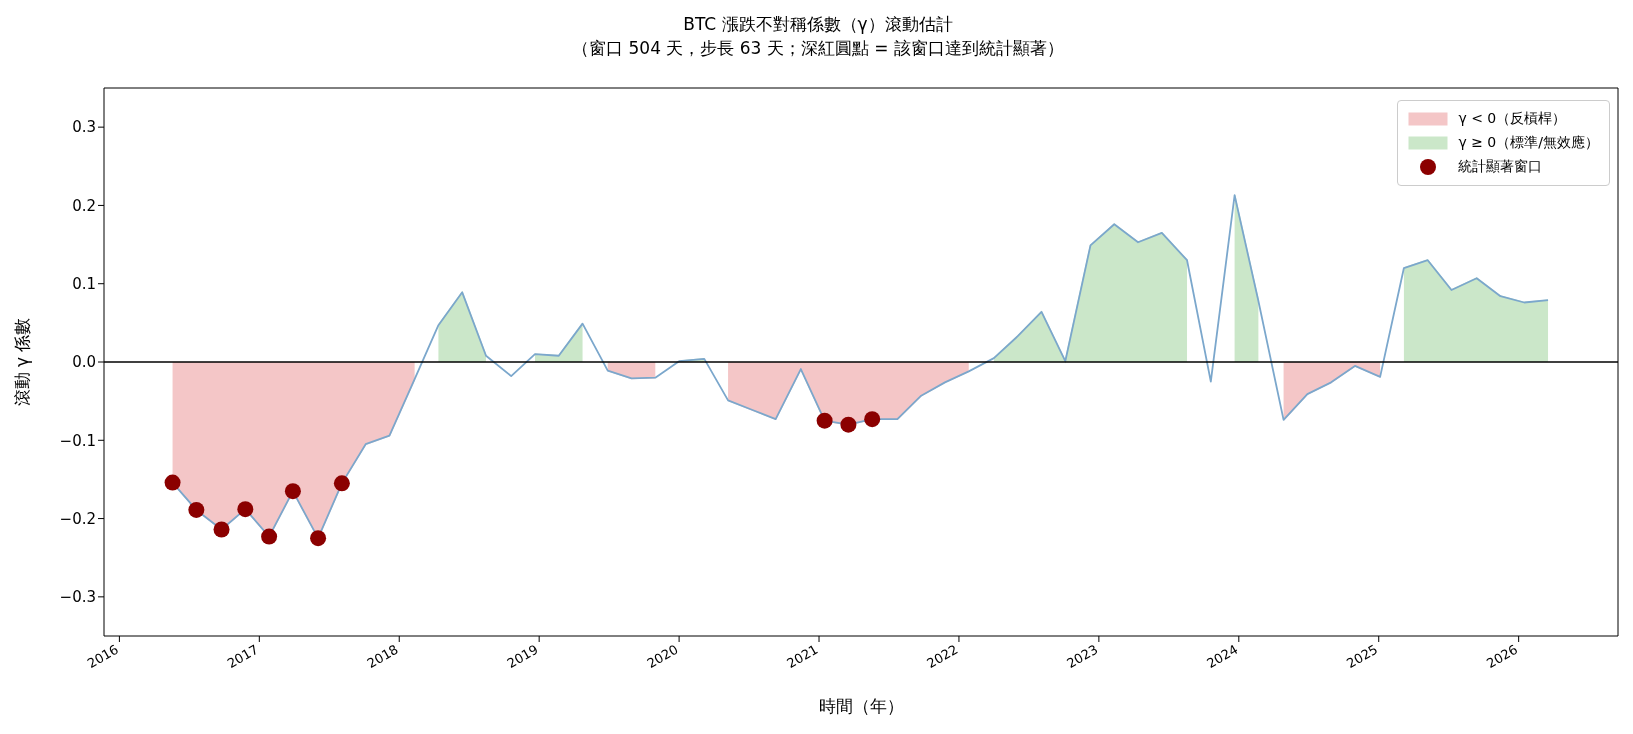 The image size is (1633, 734). I want to click on y-tick-label: −0.2, so click(77, 518).